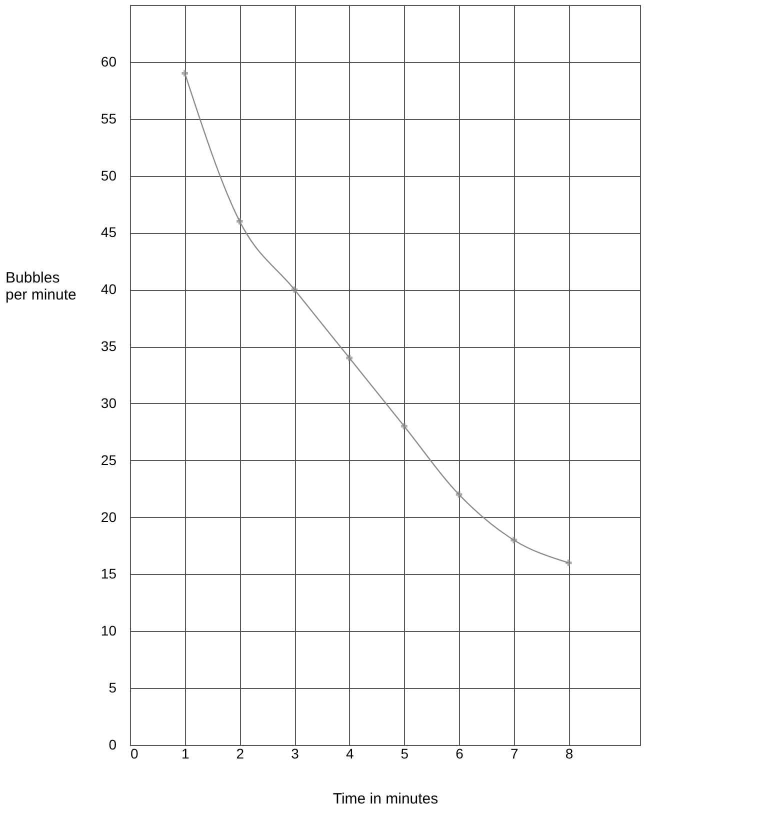  What do you see at coordinates (108, 402) in the screenshot?
I see `y-tick-label: 30` at bounding box center [108, 402].